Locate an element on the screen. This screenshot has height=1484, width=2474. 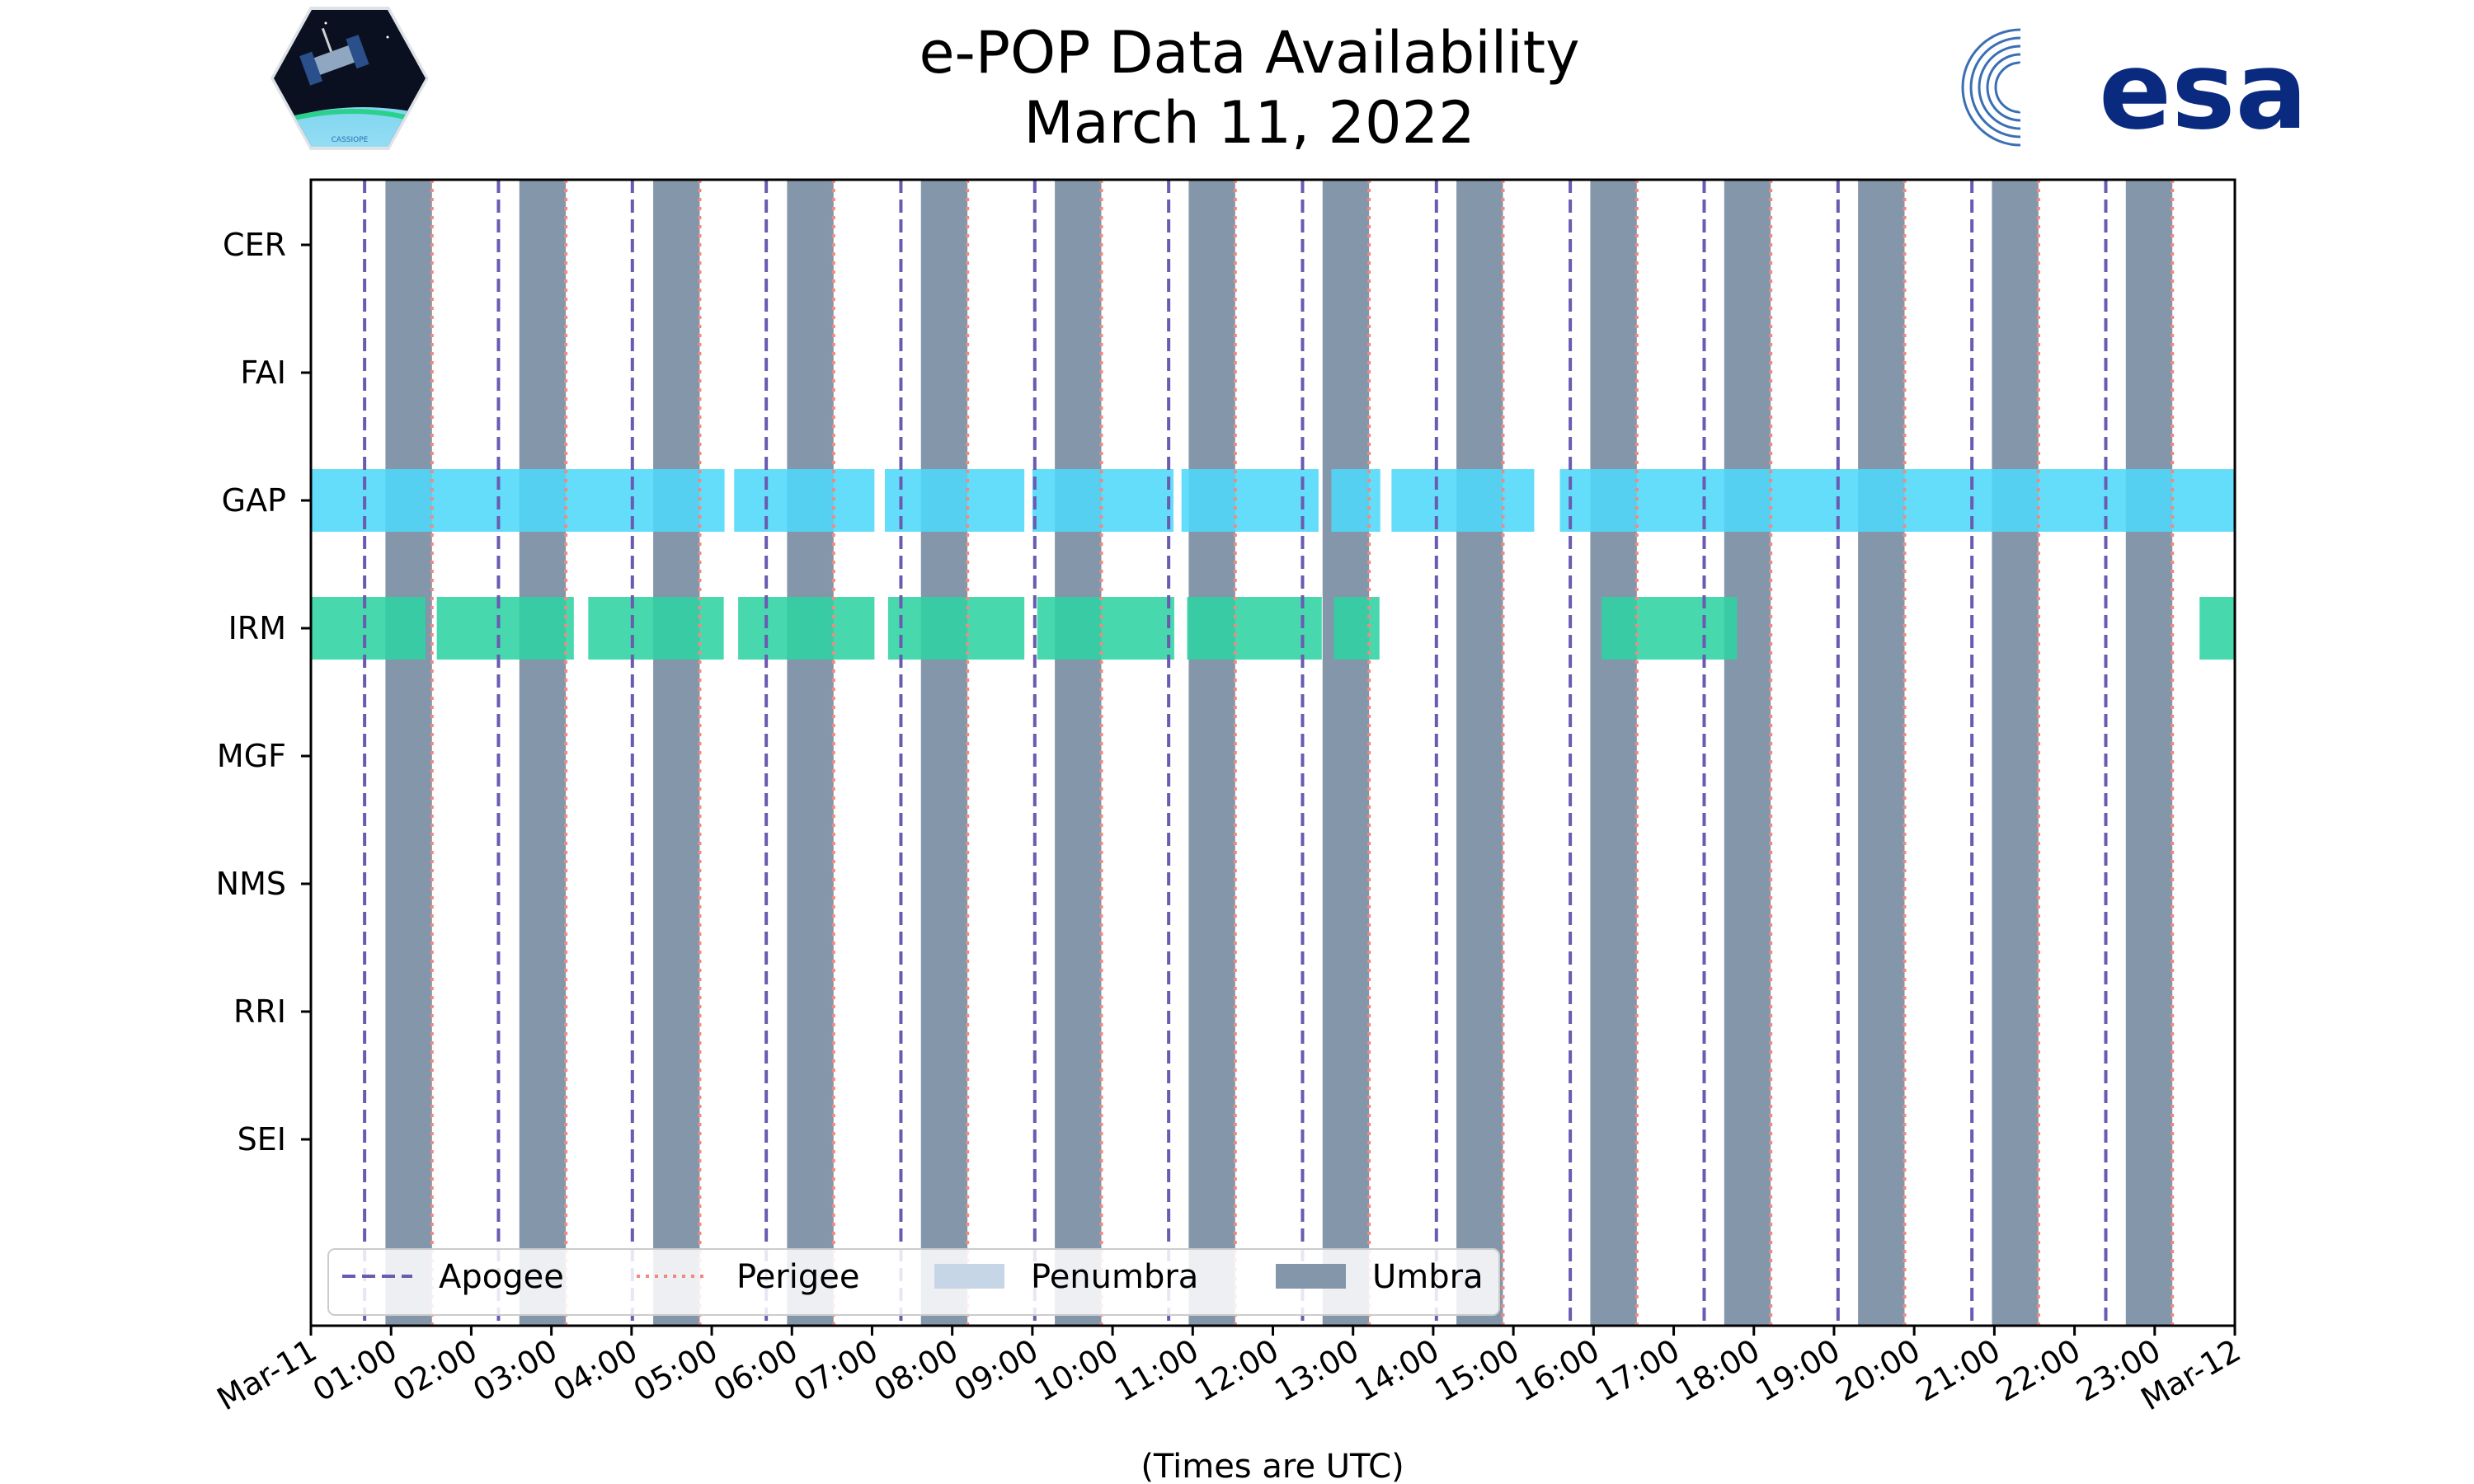
y-tick-label-rri: RRI is located at coordinates (259, 1011).